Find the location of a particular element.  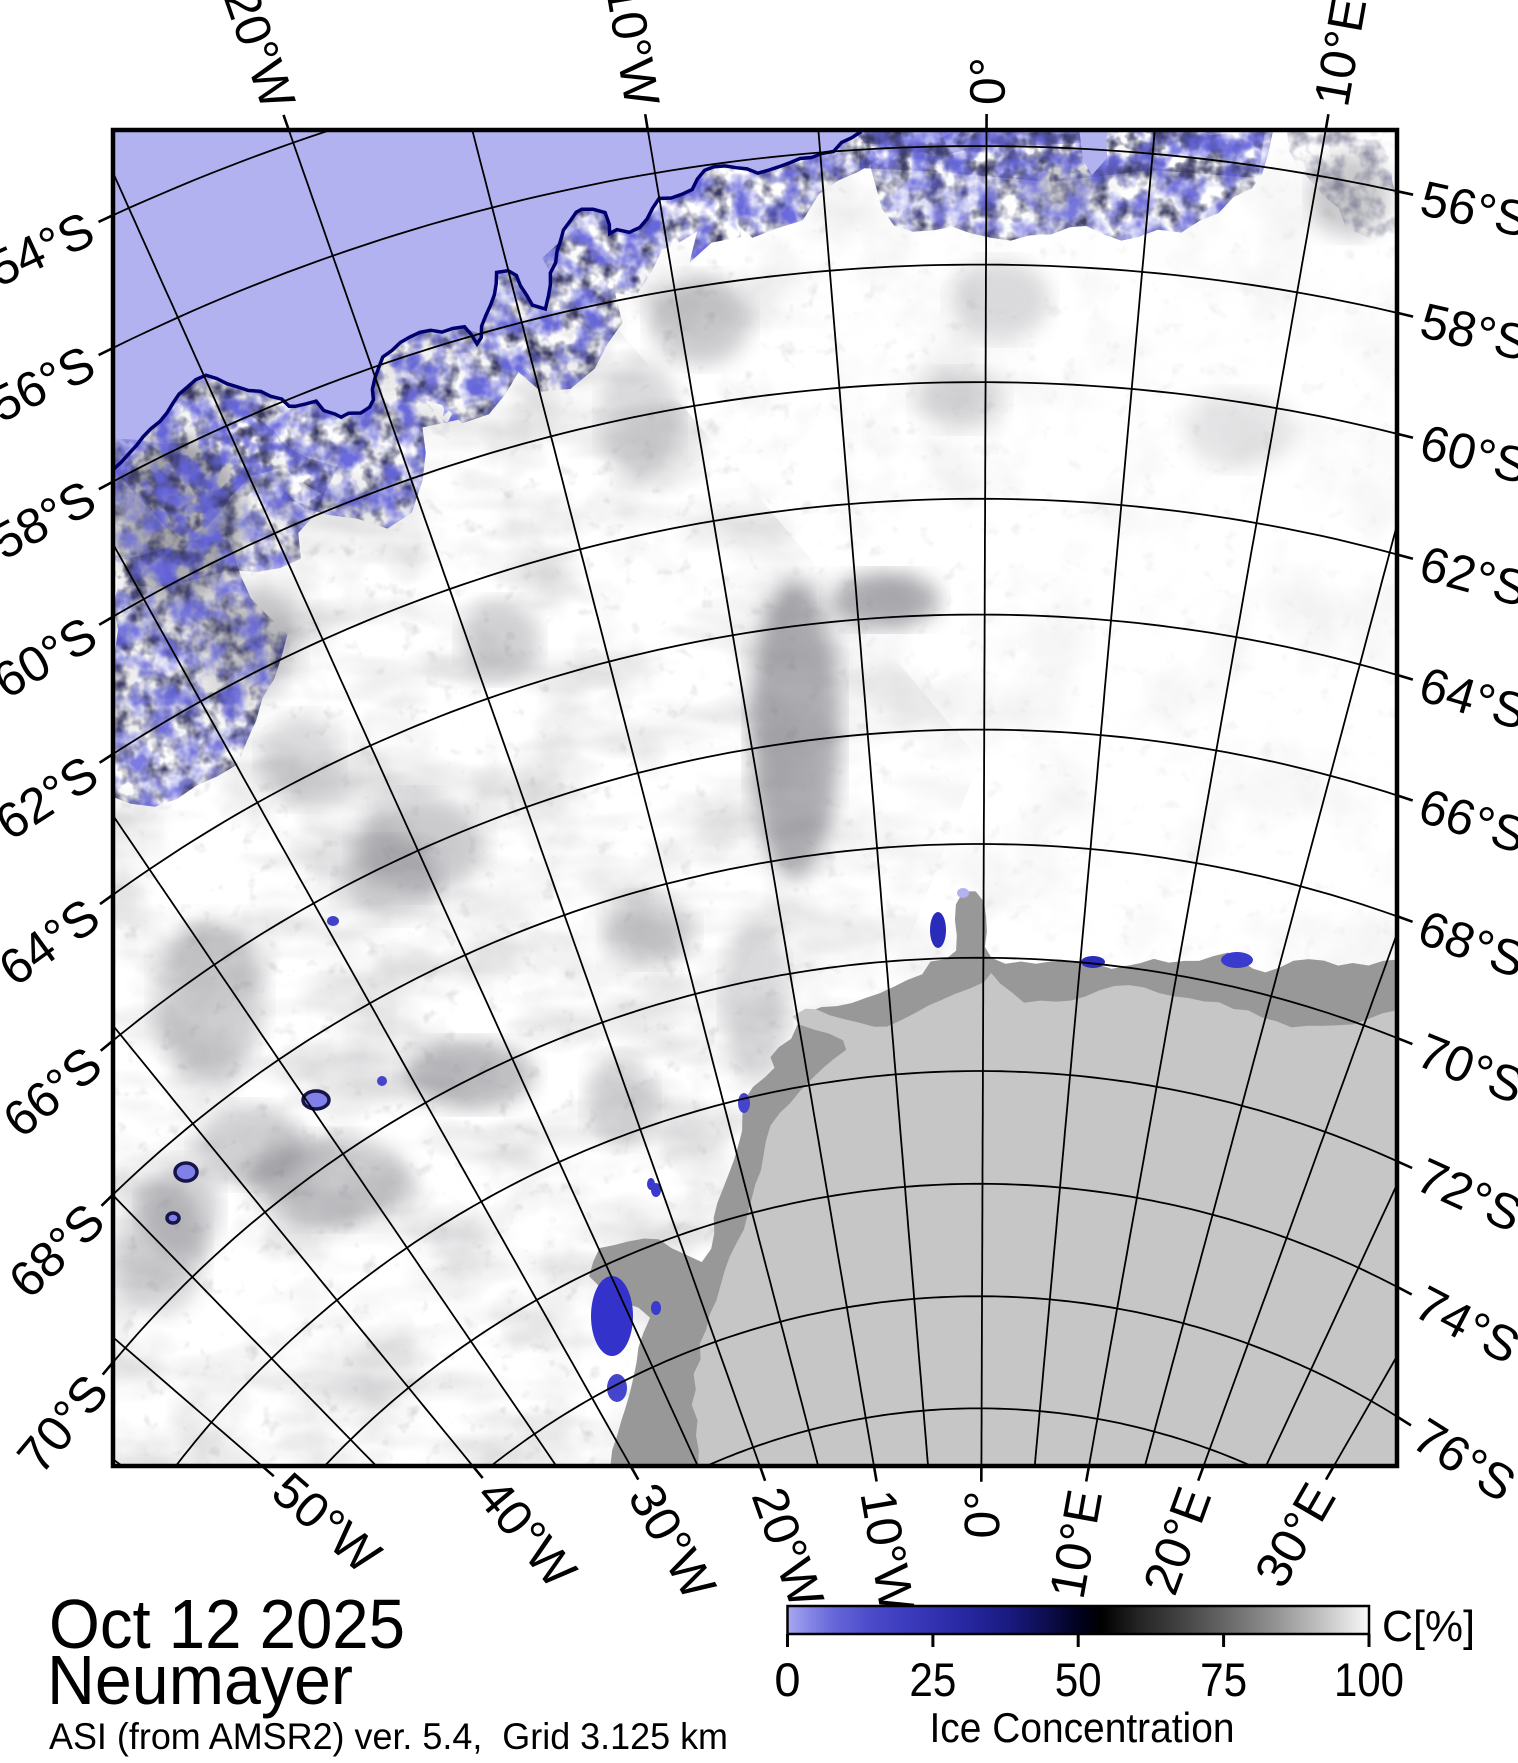

svg-text: 50 is located at coordinates (1078, 1679).